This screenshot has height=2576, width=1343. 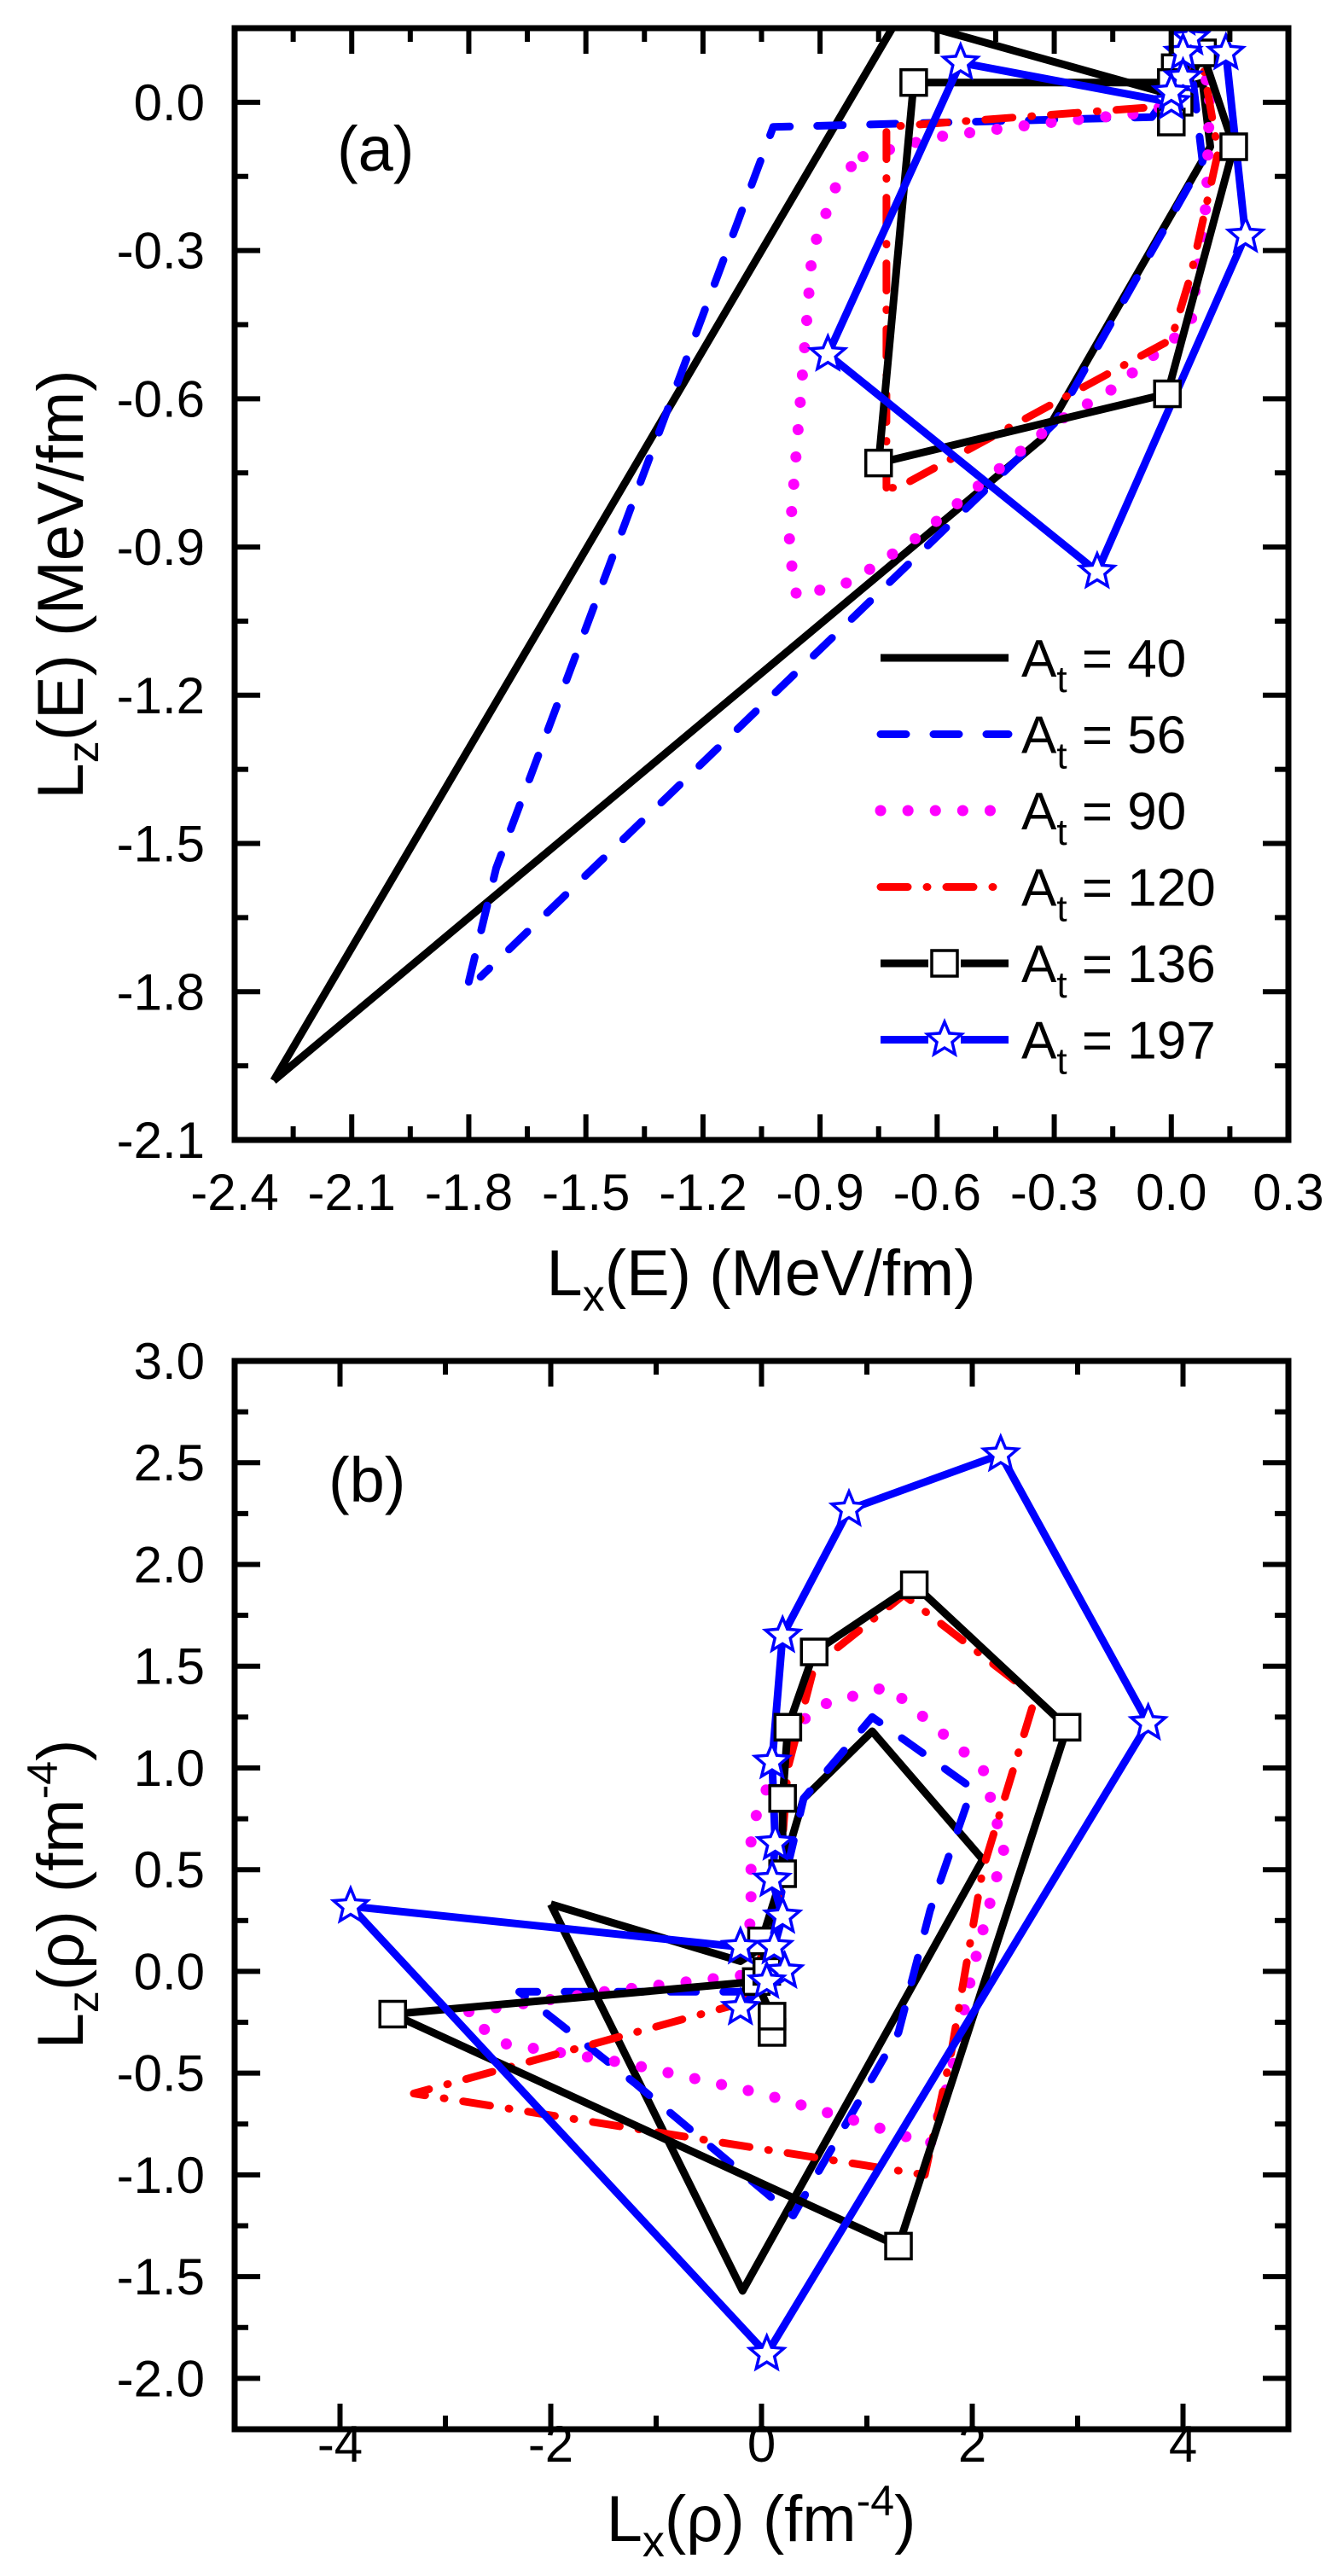 What do you see at coordinates (161, 2073) in the screenshot?
I see `y-tick-label: -0.5` at bounding box center [161, 2073].